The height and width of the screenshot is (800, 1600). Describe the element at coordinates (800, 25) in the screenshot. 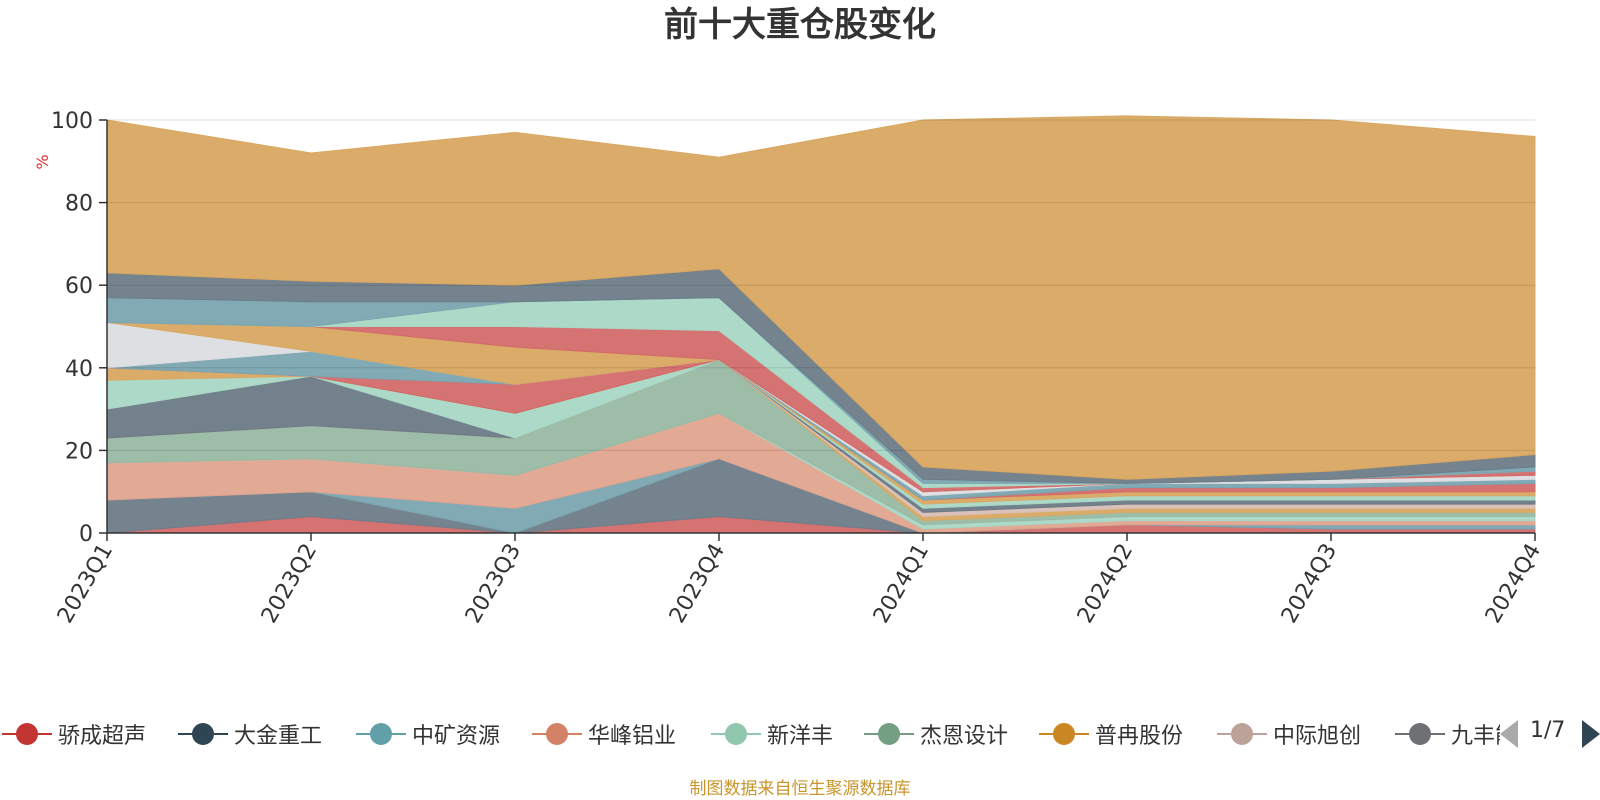

I see `chart-title: 前十大重仓股变化` at that location.